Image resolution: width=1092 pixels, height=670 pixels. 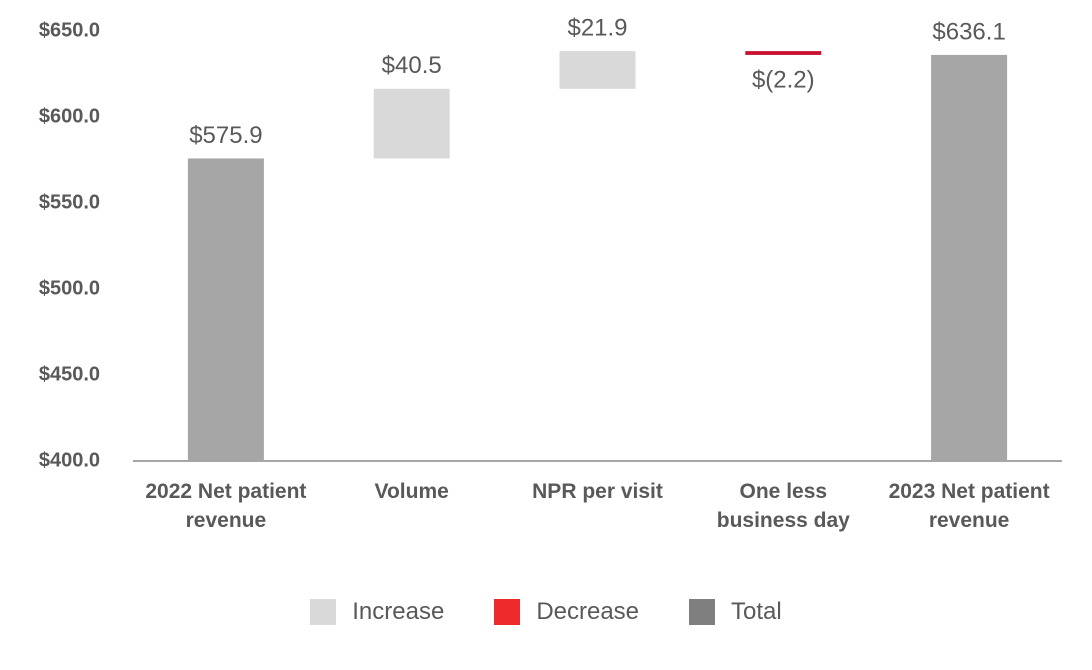 What do you see at coordinates (597, 27) in the screenshot?
I see `value-label: $21.9` at bounding box center [597, 27].